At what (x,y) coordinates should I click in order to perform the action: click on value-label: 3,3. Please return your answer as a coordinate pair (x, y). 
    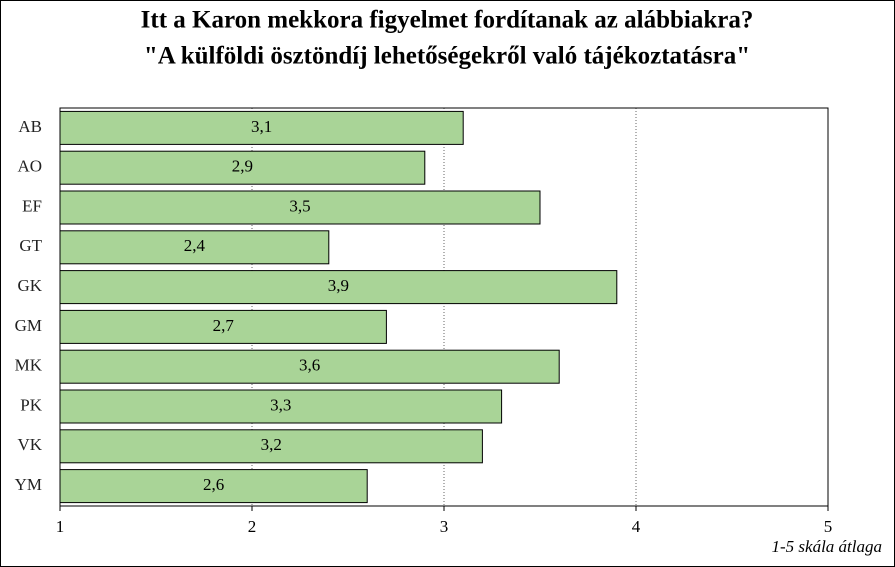
    Looking at the image, I should click on (280, 404).